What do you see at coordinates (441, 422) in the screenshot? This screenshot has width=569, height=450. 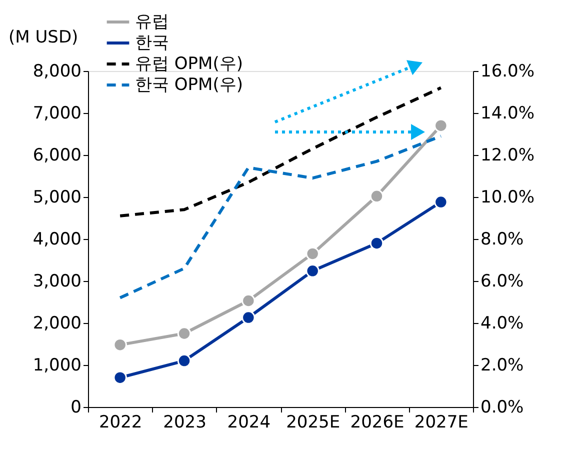 I see `x-tick-label: 2027E` at bounding box center [441, 422].